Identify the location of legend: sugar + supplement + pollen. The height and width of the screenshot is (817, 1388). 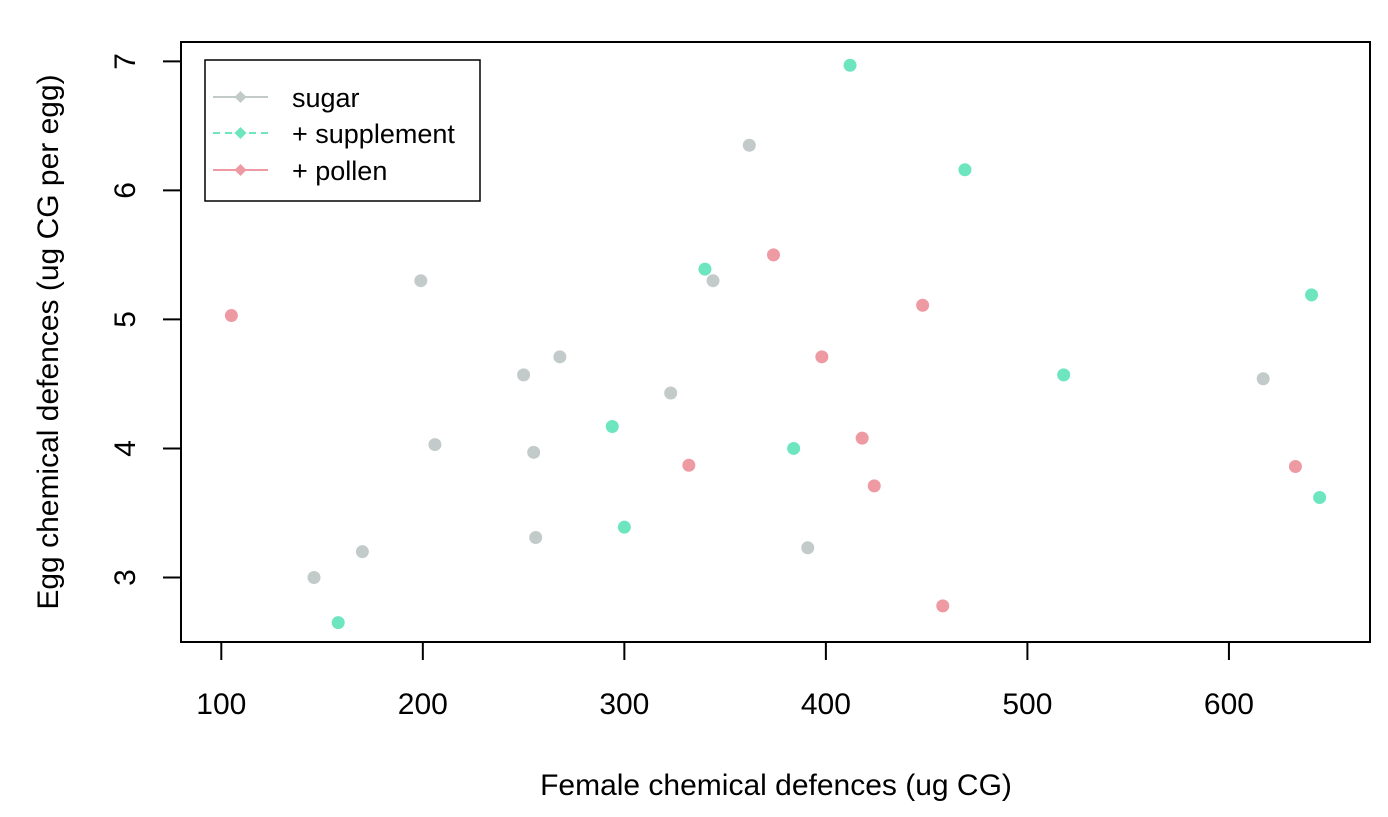
(342, 130).